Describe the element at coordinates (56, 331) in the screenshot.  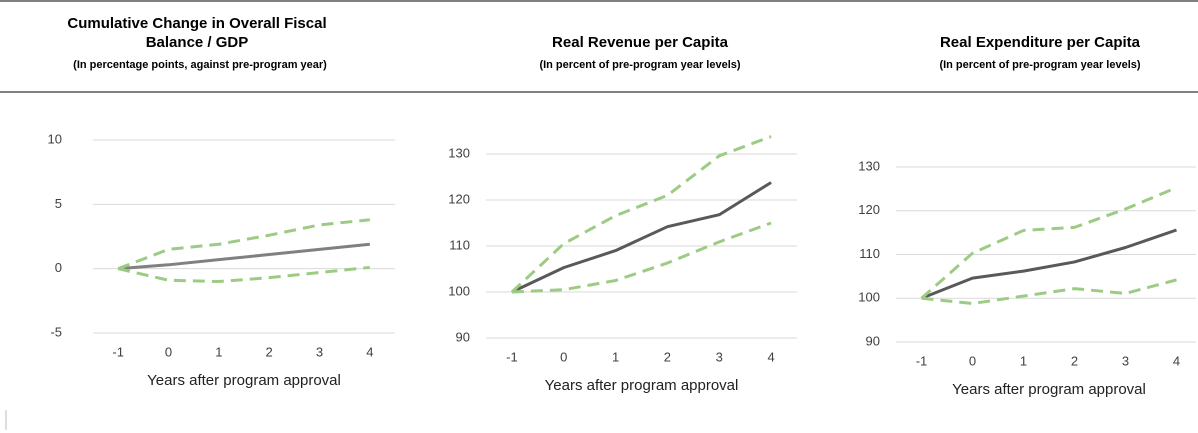
I see `y-tick-label: -5` at that location.